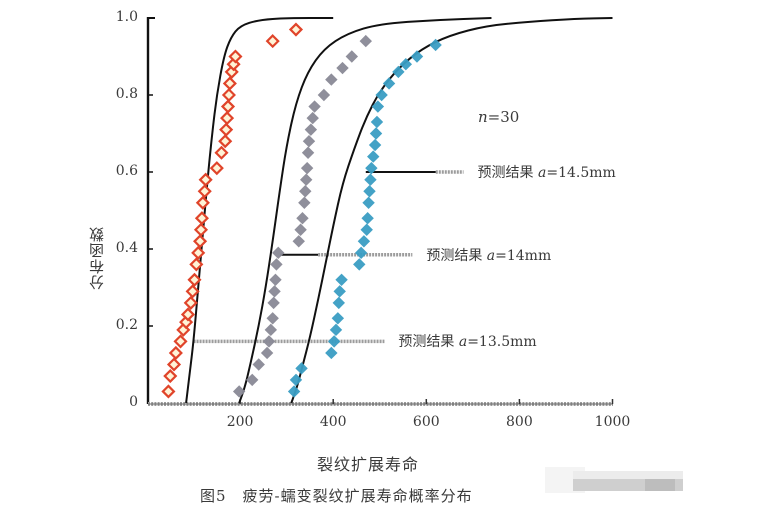 This screenshot has width=764, height=508. Describe the element at coordinates (133, 402) in the screenshot. I see `y-tick-label: 0` at that location.